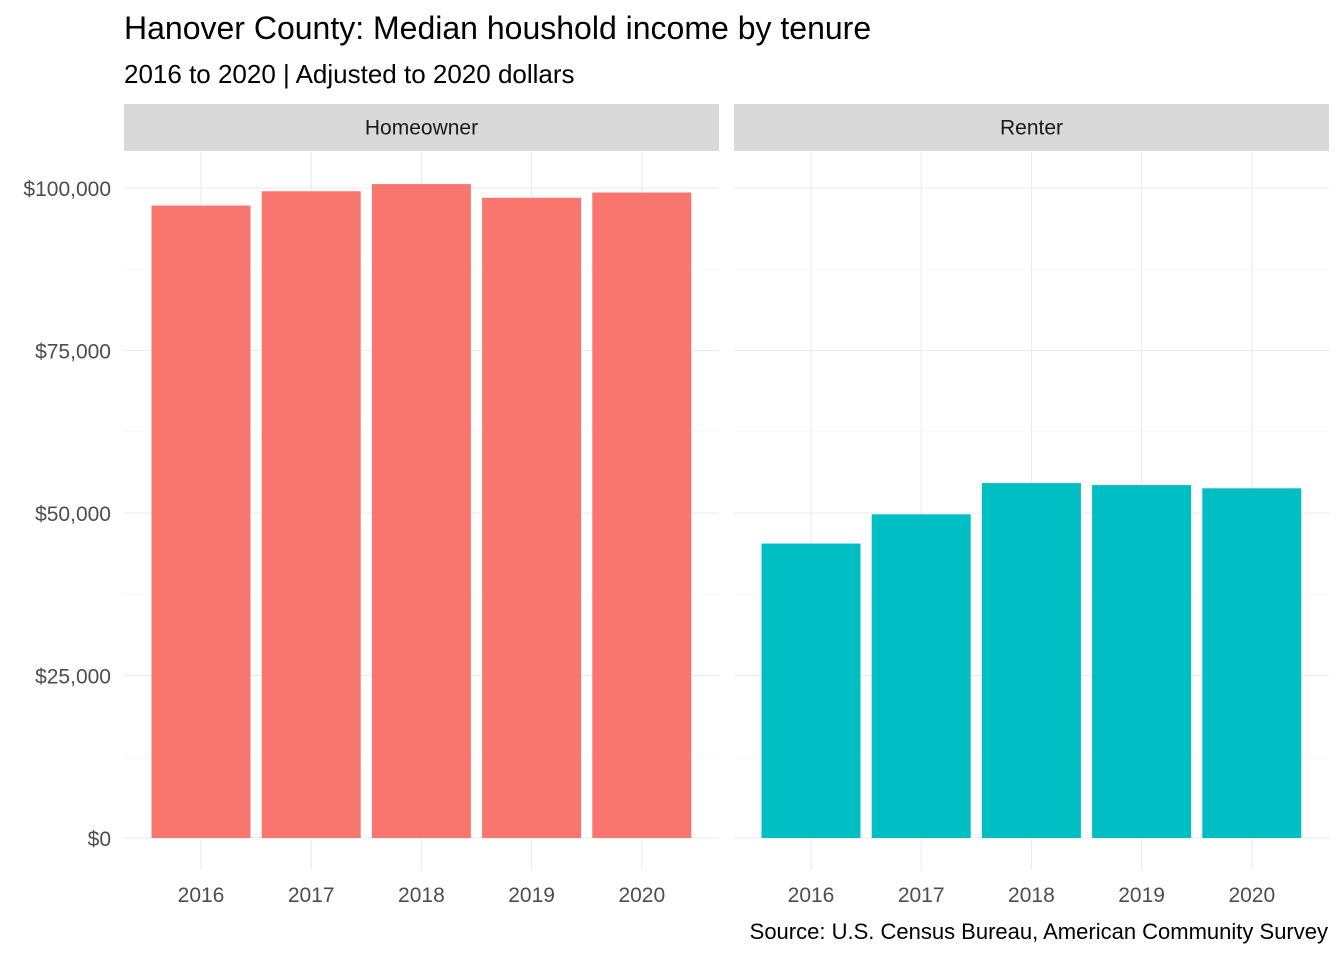 This screenshot has height=960, width=1344. What do you see at coordinates (532, 517) in the screenshot?
I see `bar-homeowner-2019` at bounding box center [532, 517].